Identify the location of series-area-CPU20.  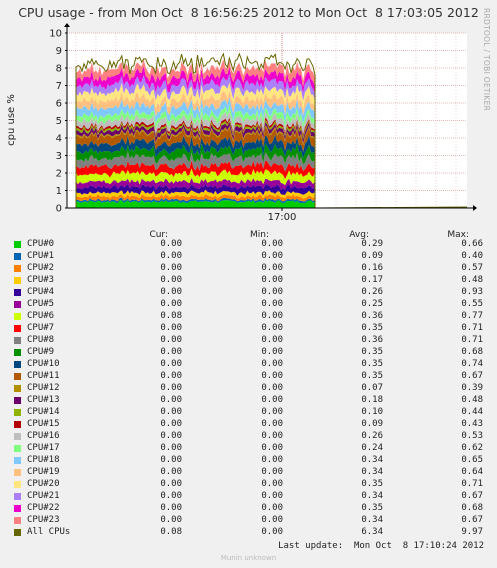
(195, 96).